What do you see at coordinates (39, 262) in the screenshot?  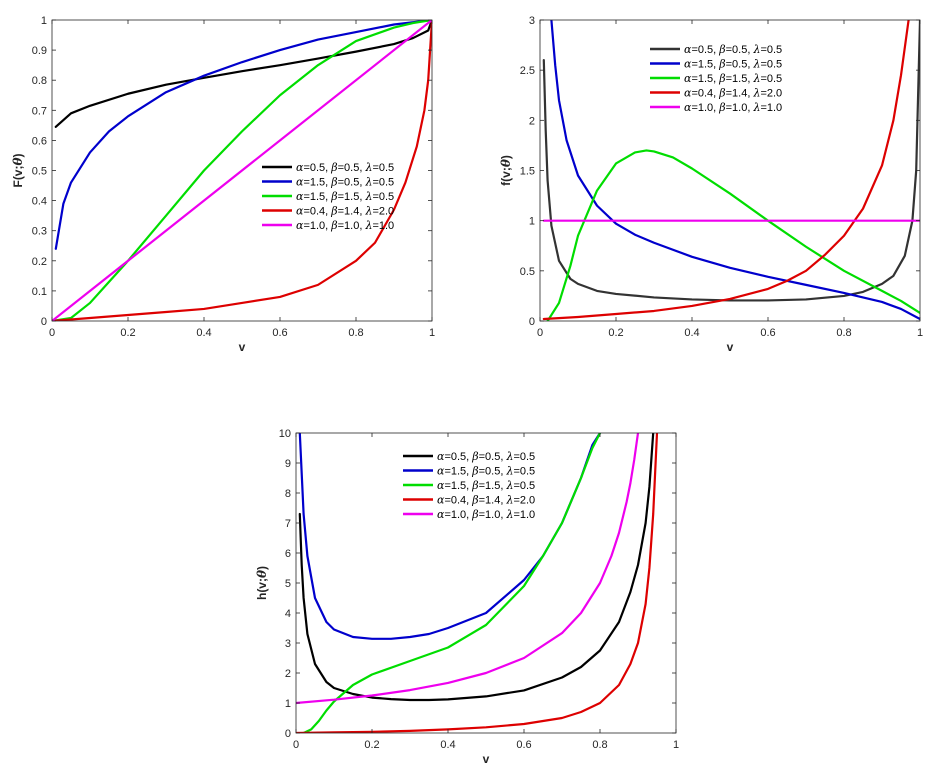 I see `y-tick-label: 0.2` at bounding box center [39, 262].